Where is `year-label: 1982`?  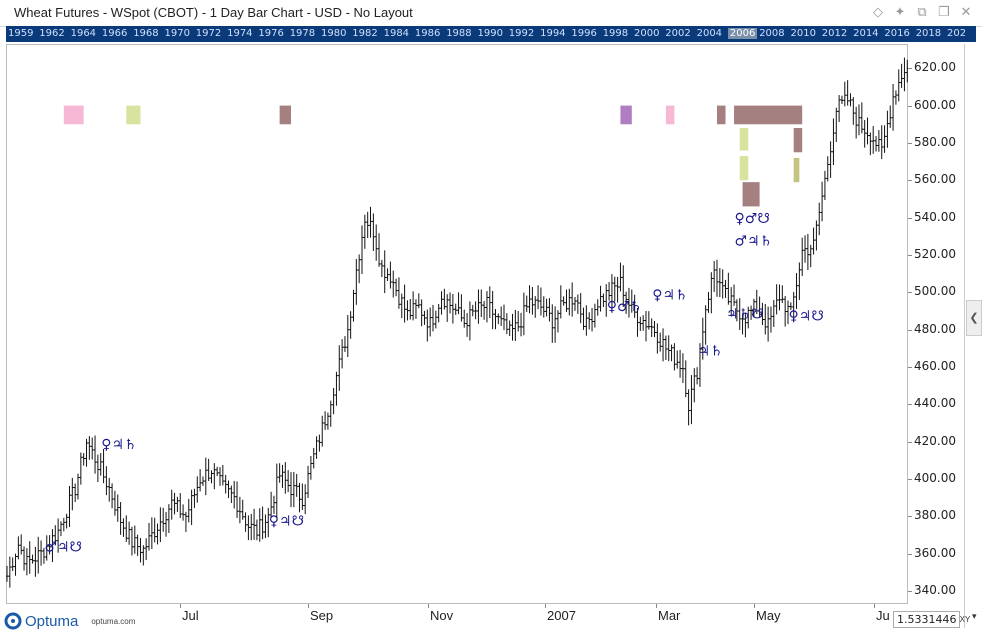
year-label: 1982 is located at coordinates (365, 33).